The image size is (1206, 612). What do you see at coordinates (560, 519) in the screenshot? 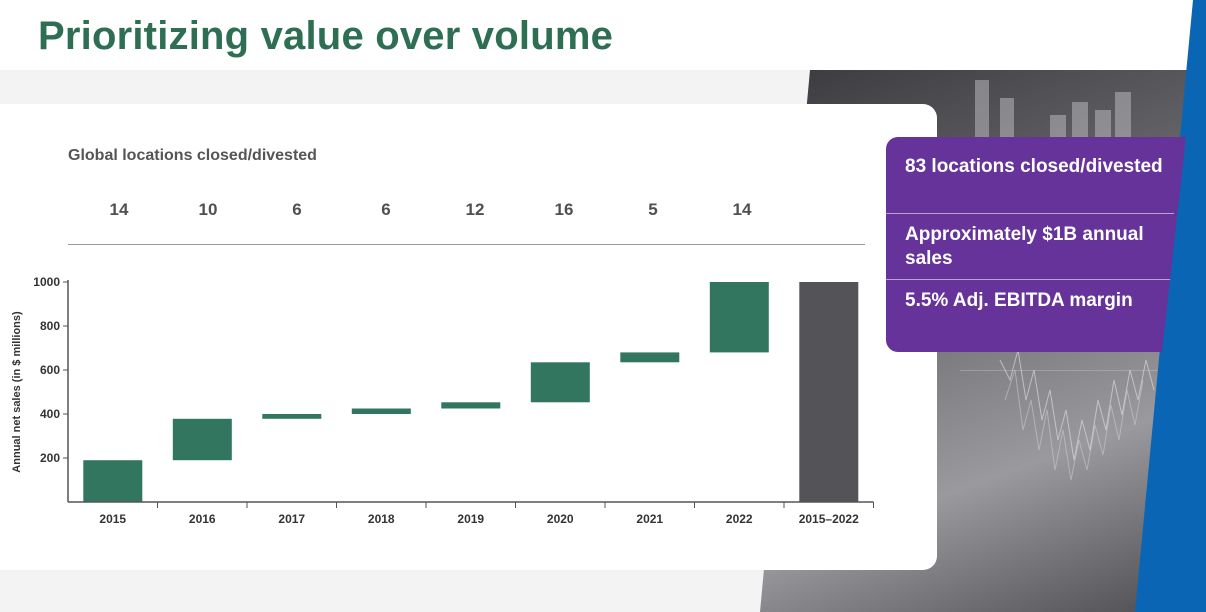
I see `x-tick-label: 2020` at bounding box center [560, 519].